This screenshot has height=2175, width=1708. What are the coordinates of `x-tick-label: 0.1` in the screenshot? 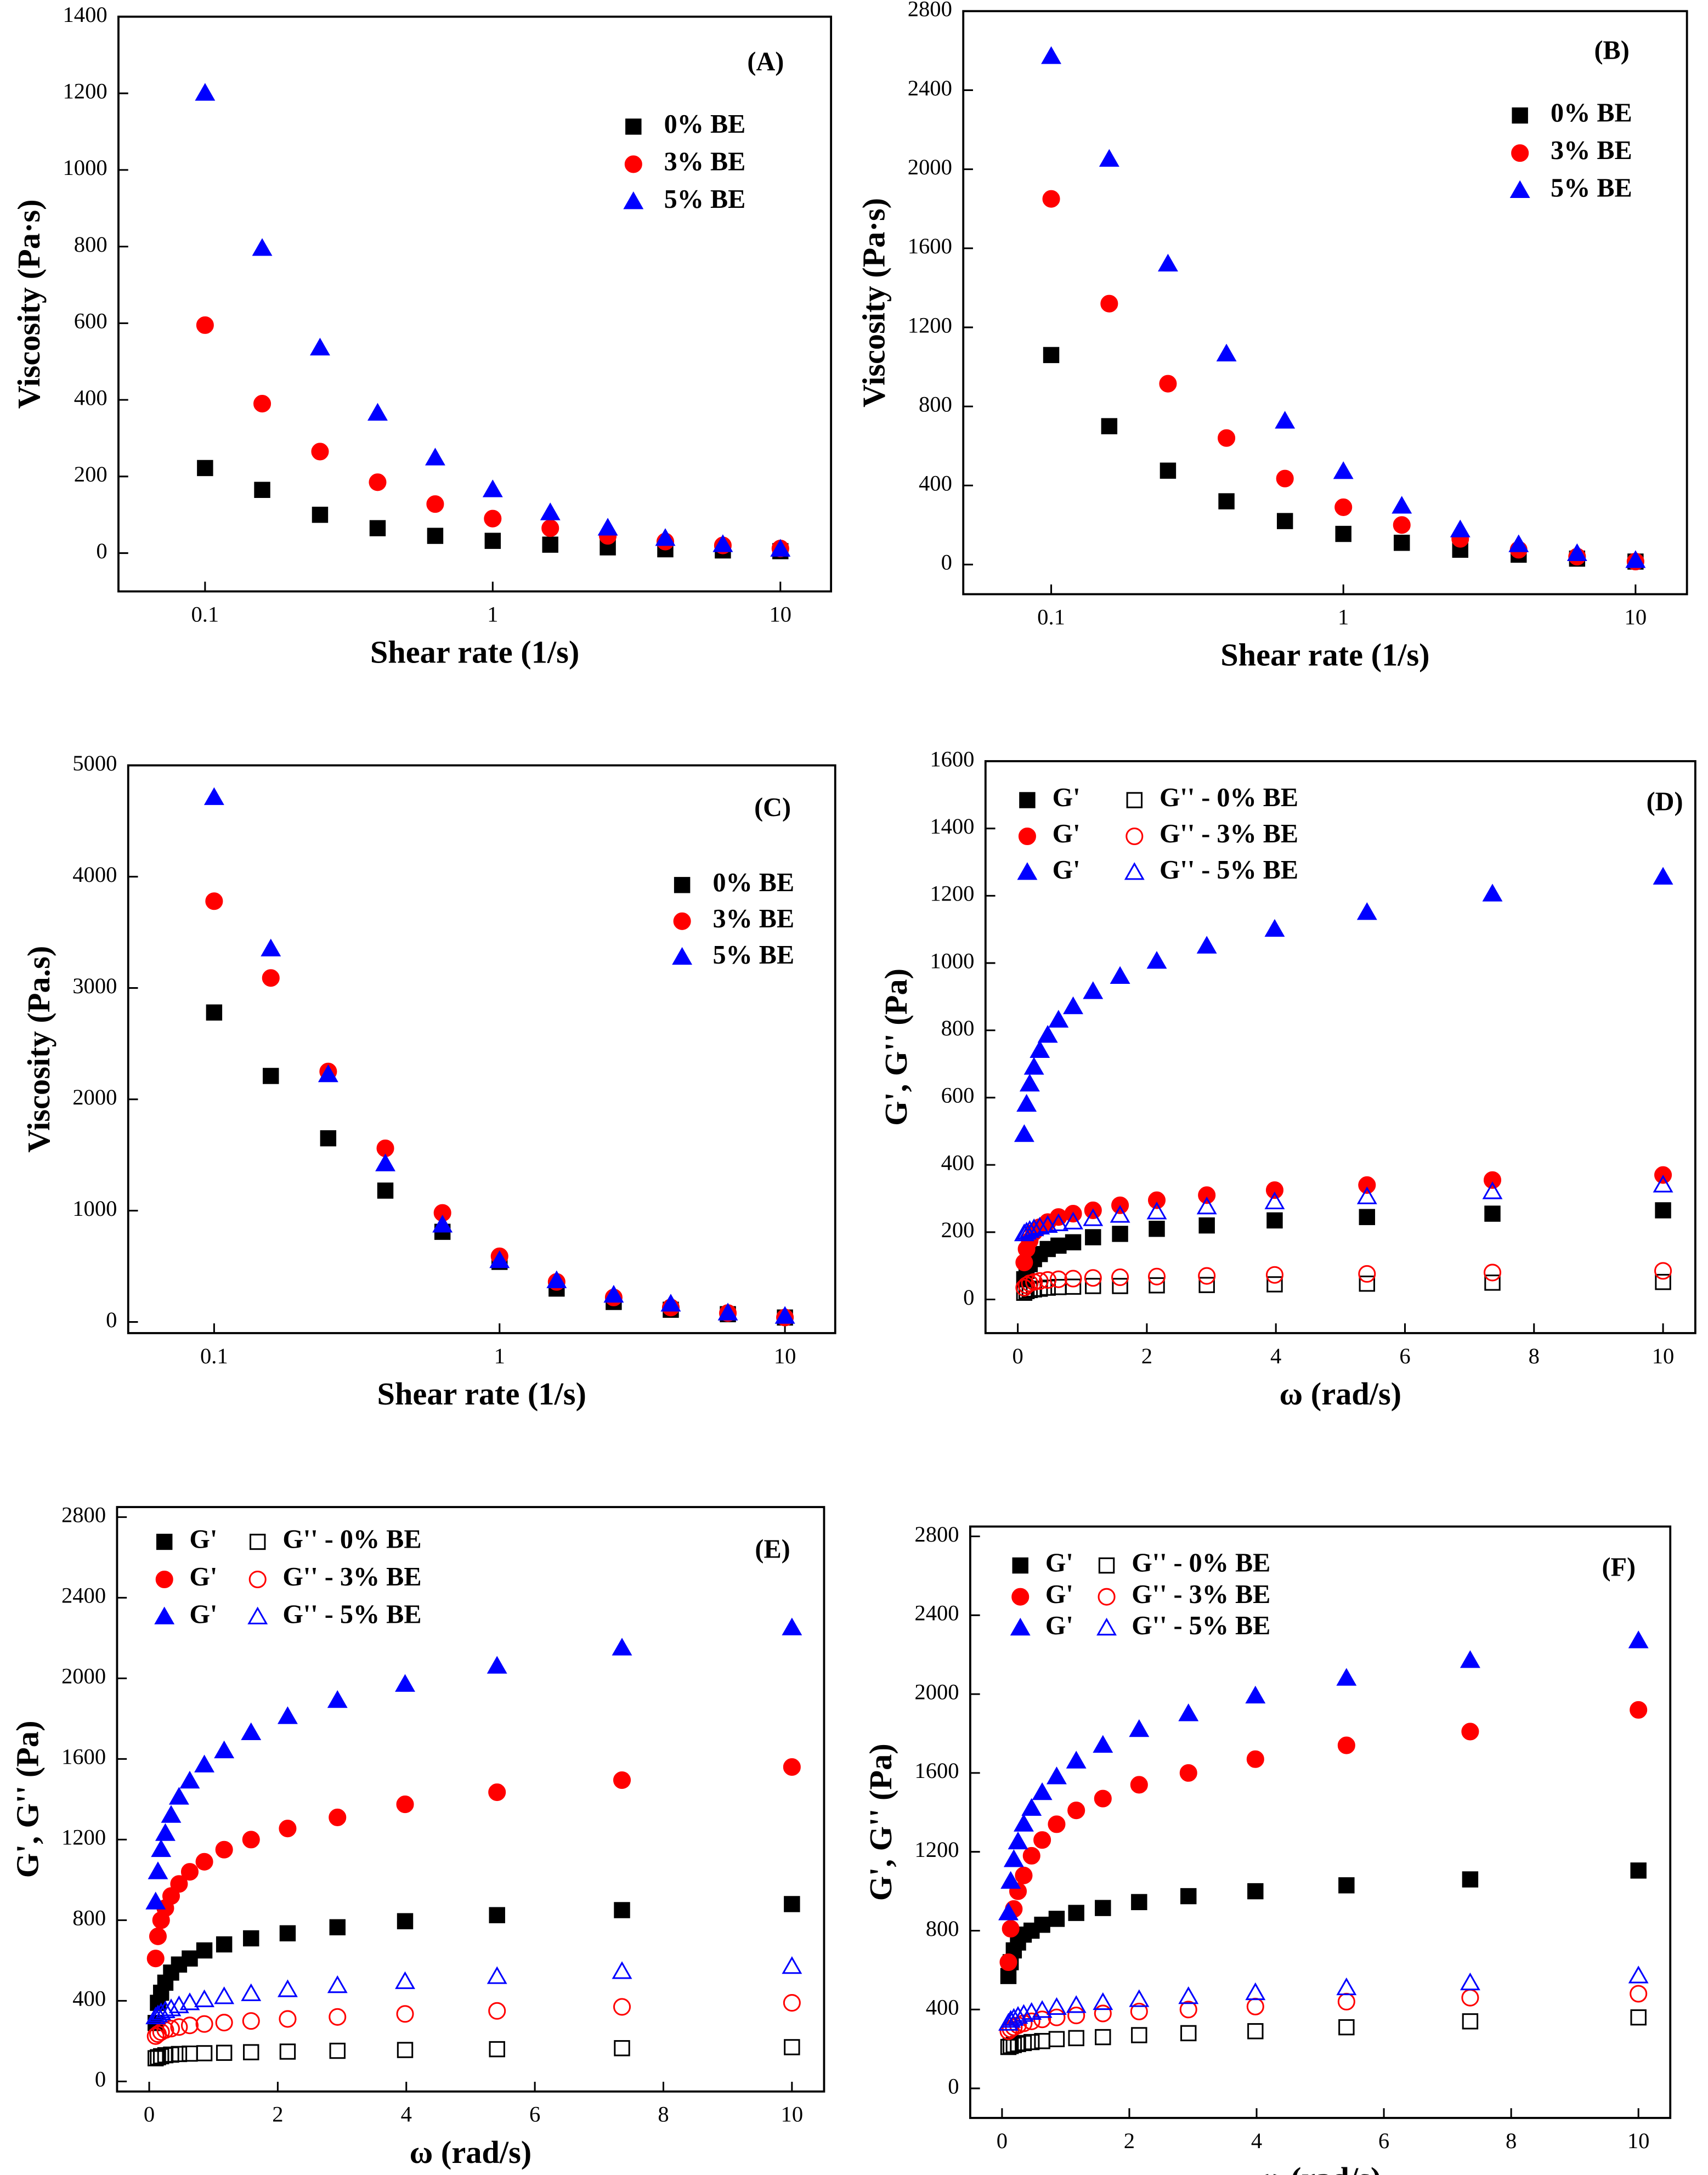 It's located at (1051, 616).